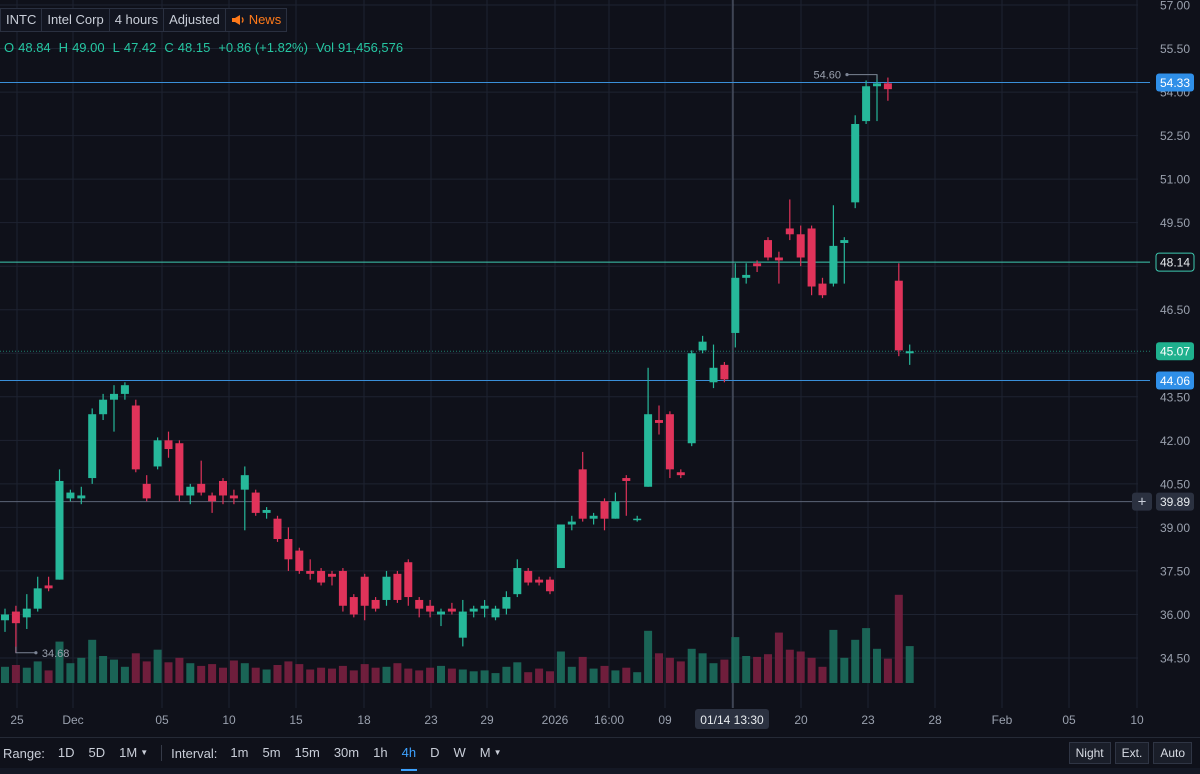  Describe the element at coordinates (88, 47) in the screenshot. I see `high-value: 49.00` at that location.